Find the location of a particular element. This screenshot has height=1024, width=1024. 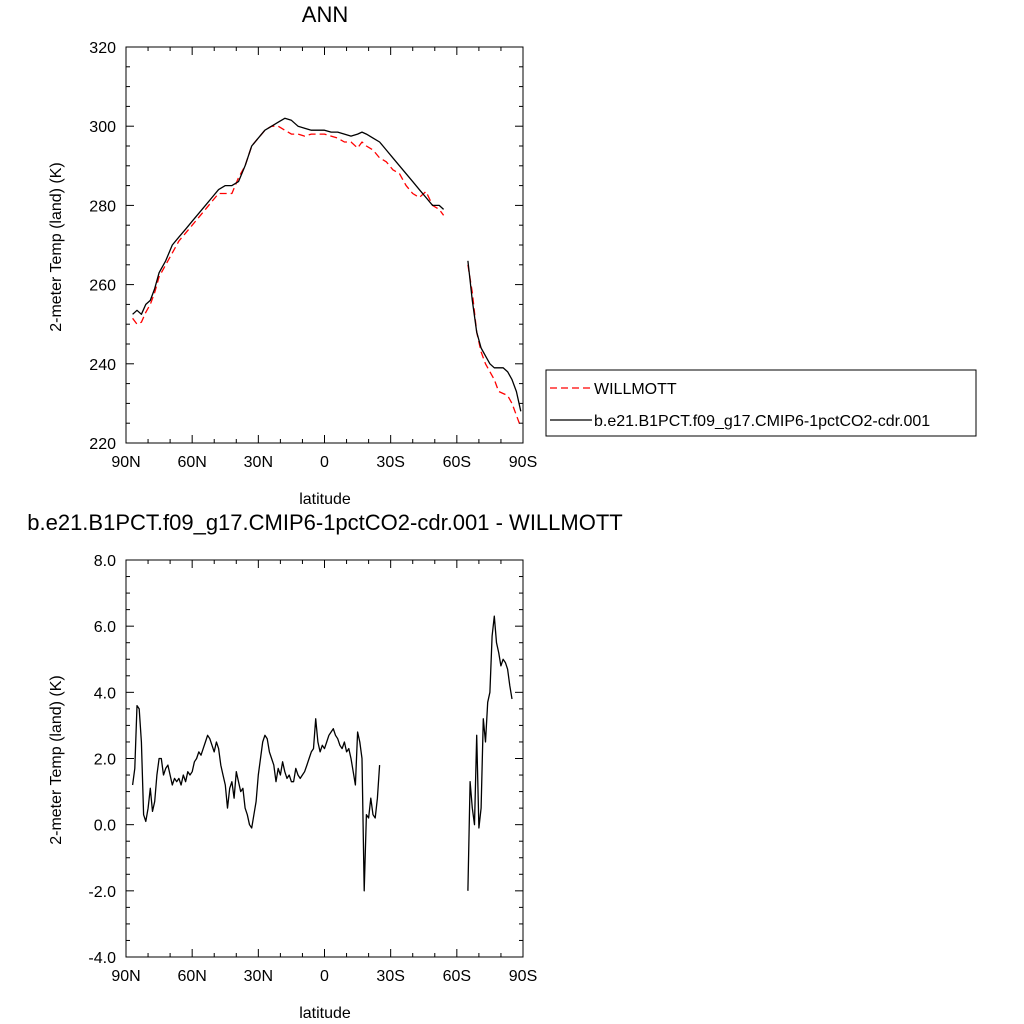

bottom-y-axis-label: 2-meter Temp (land) (K) is located at coordinates (56, 760).